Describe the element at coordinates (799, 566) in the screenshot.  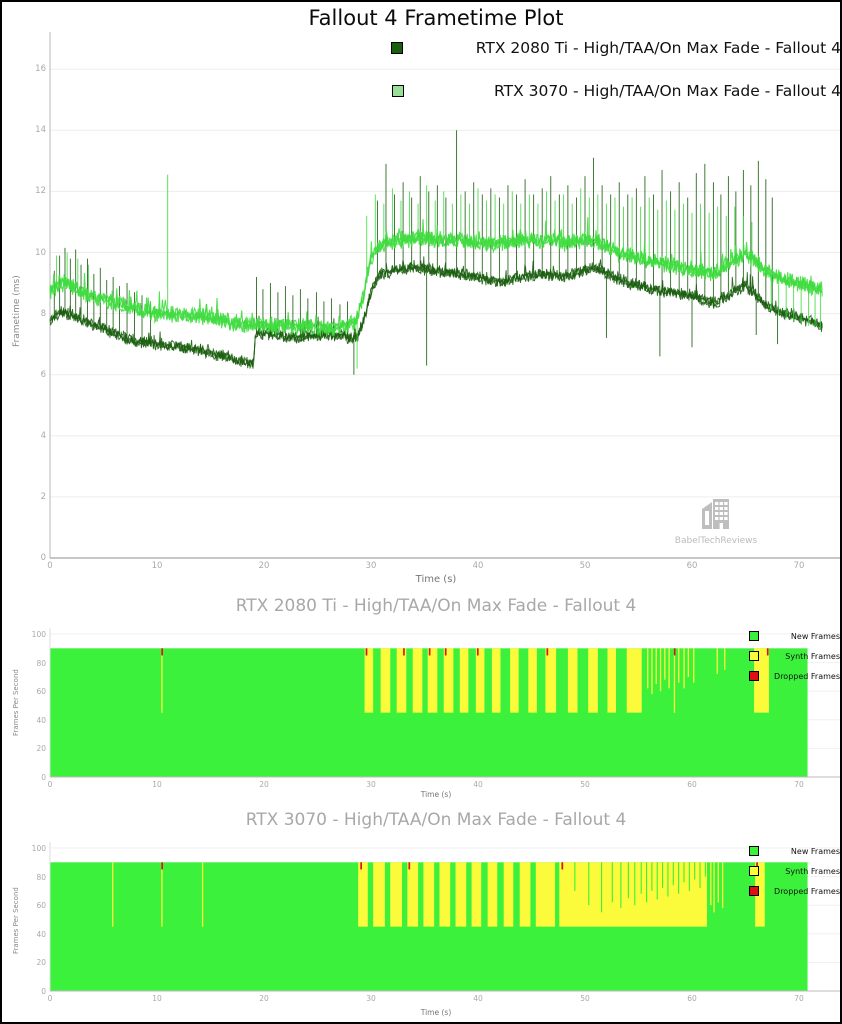
I see `x-tick-label: 70` at that location.